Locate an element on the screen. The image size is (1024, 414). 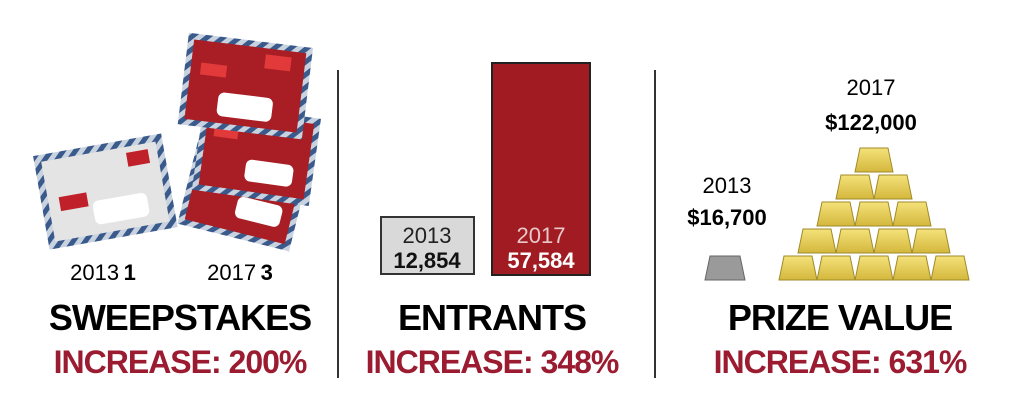
envelope-2013 is located at coordinates (105, 191).